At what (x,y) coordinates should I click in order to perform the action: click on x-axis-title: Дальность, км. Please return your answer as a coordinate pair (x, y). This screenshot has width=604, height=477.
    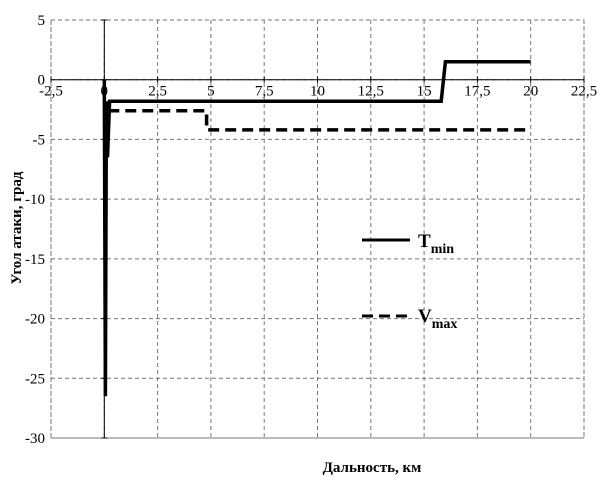
    Looking at the image, I should click on (372, 468).